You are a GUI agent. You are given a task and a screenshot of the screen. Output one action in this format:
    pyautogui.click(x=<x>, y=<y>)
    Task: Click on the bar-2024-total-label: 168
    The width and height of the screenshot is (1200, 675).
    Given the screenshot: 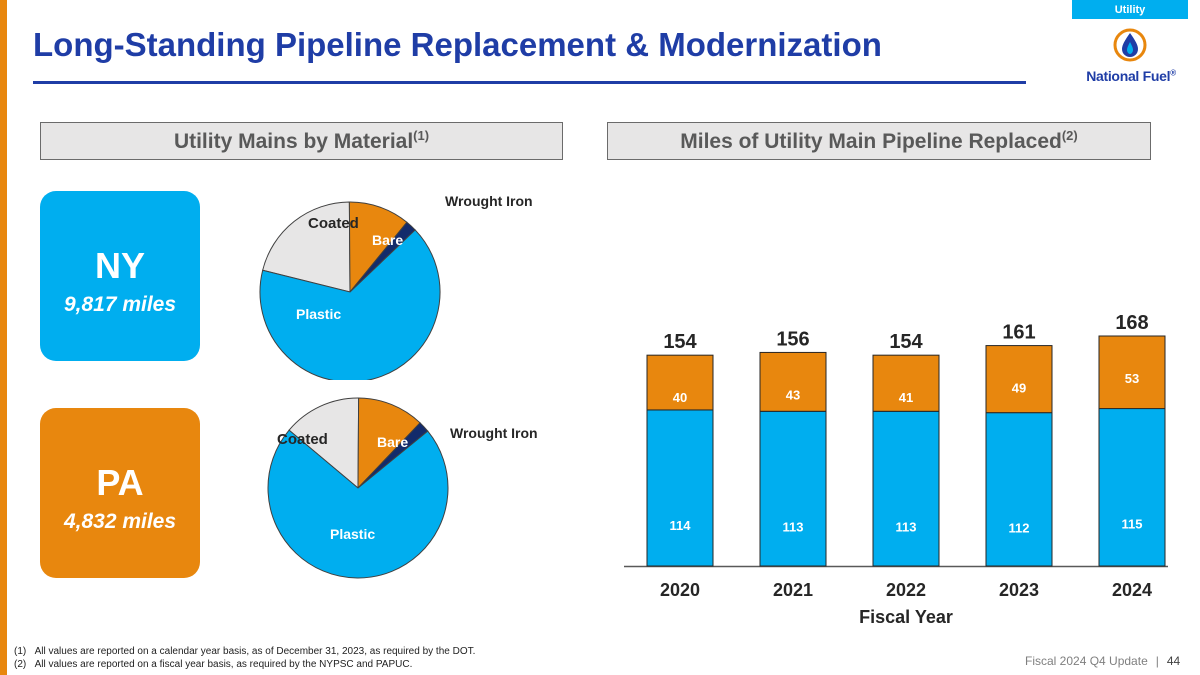 What is the action you would take?
    pyautogui.click(x=1131, y=323)
    